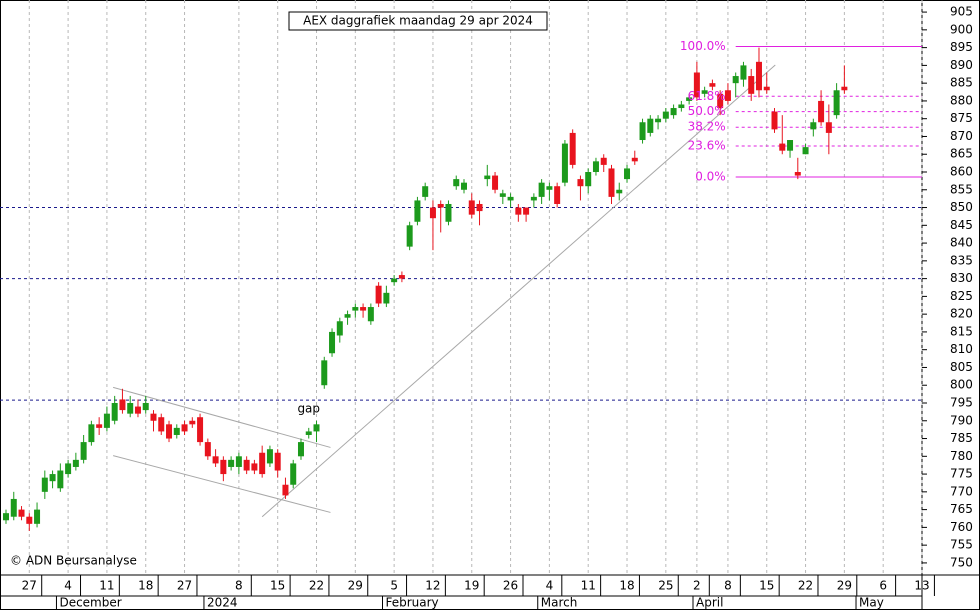  Describe the element at coordinates (871, 603) in the screenshot. I see `month-label: May` at that location.